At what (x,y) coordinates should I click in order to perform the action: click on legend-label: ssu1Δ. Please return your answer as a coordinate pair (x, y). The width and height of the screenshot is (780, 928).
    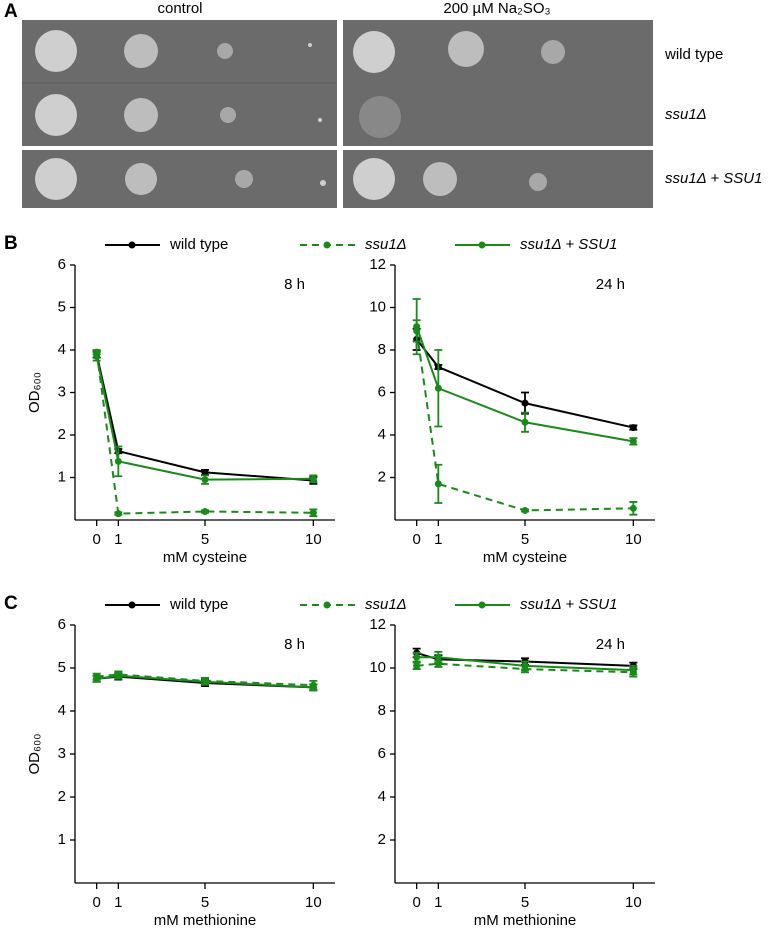
    Looking at the image, I should click on (386, 604).